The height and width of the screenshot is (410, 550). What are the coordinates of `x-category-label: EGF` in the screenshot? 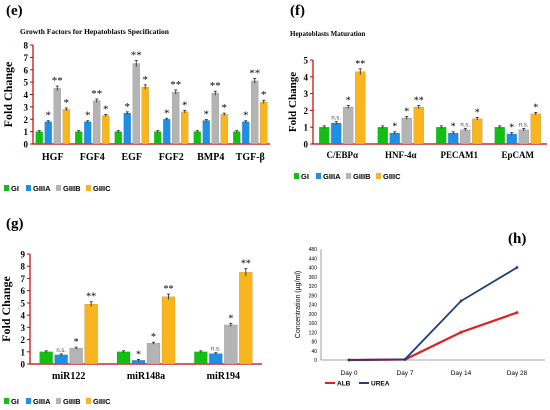 It's located at (131, 157).